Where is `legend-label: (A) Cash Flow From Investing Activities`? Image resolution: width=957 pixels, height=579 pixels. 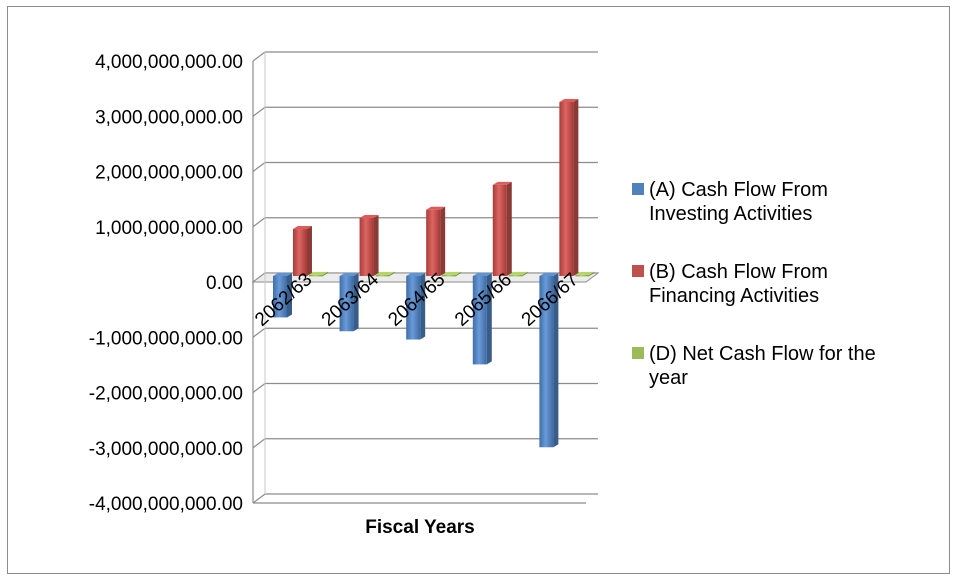 legend-label: (A) Cash Flow From Investing Activities is located at coordinates (738, 202).